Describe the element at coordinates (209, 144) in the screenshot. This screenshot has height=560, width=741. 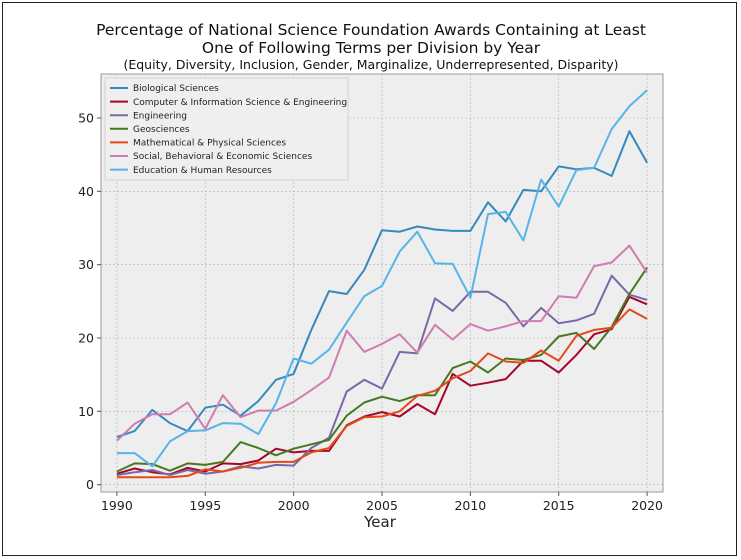
I see `legend-label-4: Mathematical & Physical Sciences` at that location.